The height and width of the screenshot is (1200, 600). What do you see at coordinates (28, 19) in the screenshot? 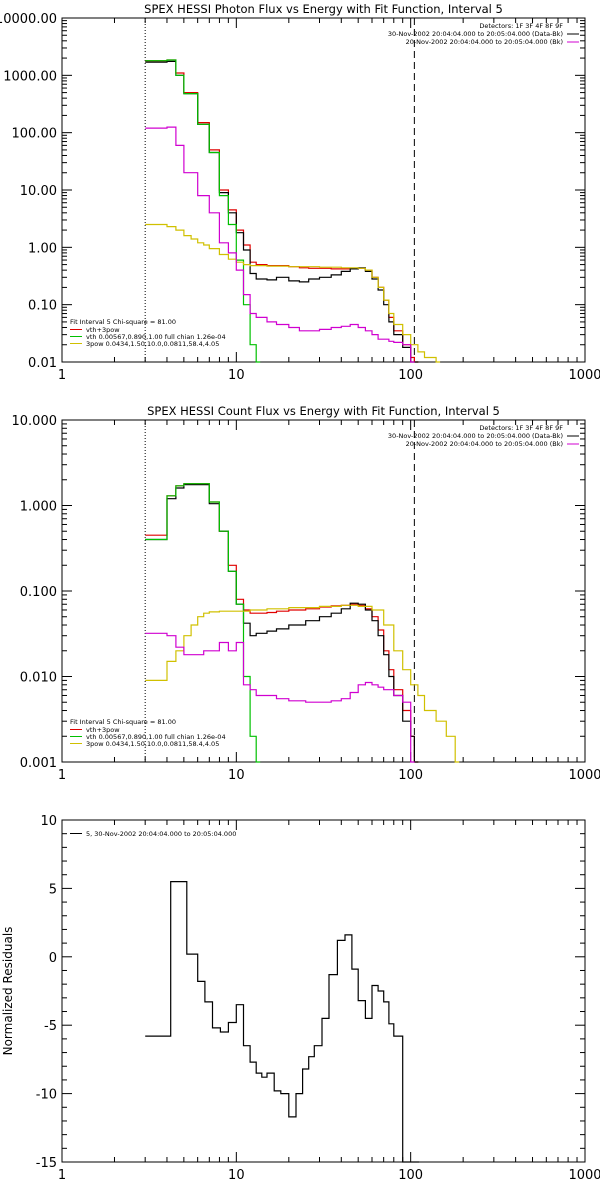
I see `y-tick-label: 10000.00` at bounding box center [28, 19].